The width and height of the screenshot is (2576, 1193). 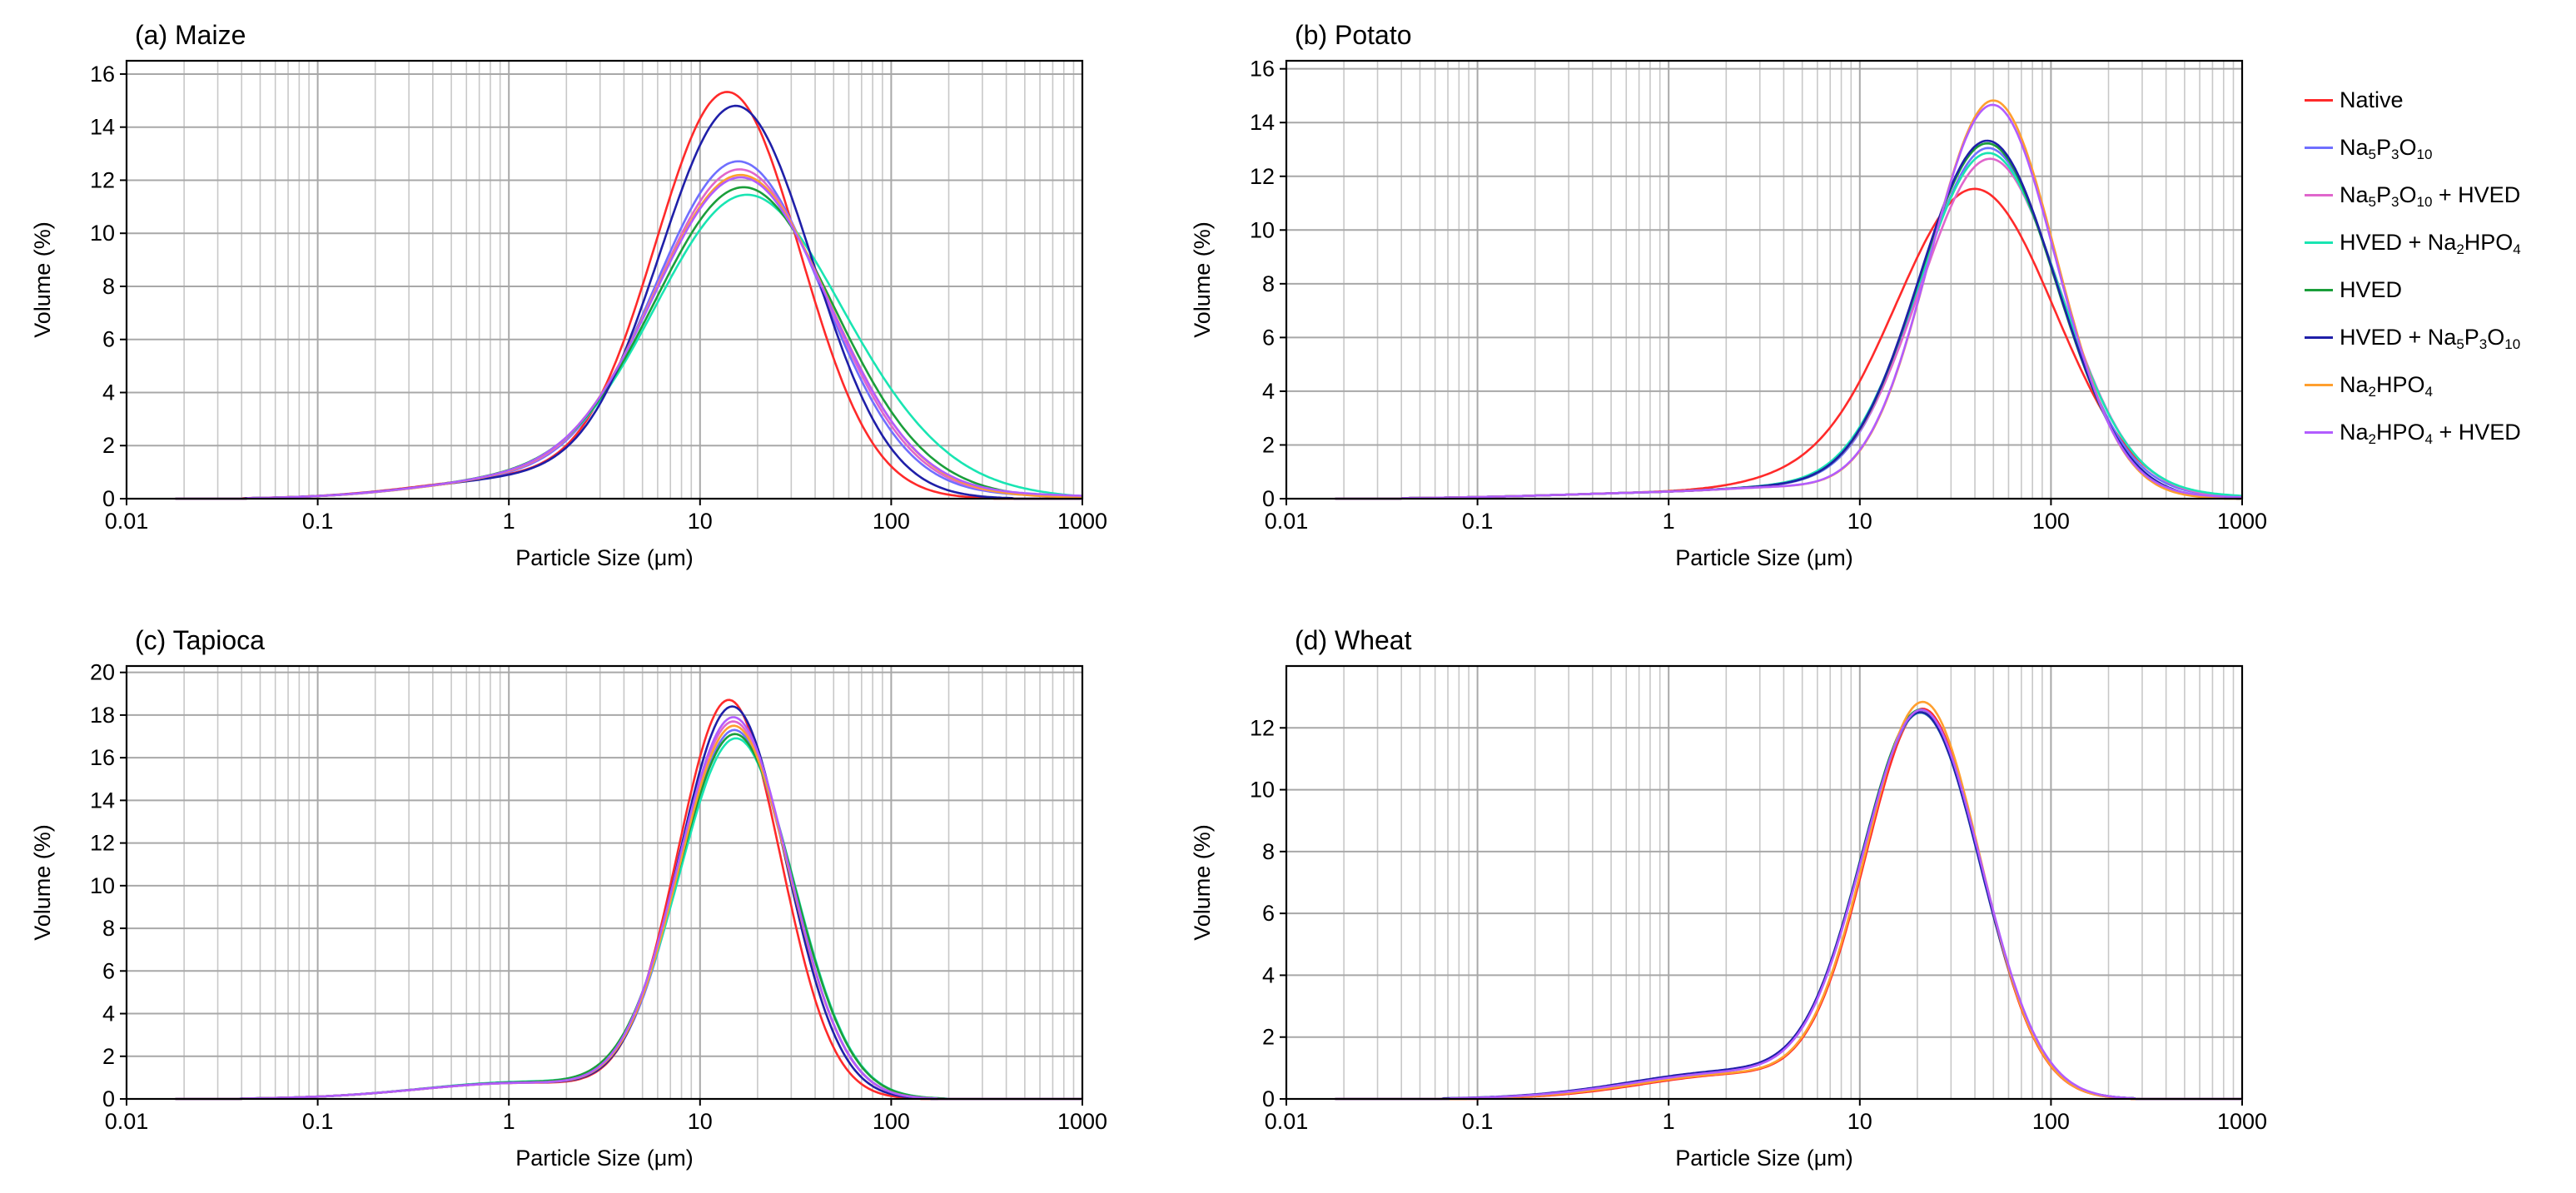 What do you see at coordinates (1268, 445) in the screenshot?
I see `potato-y-tick-label: 2` at bounding box center [1268, 445].